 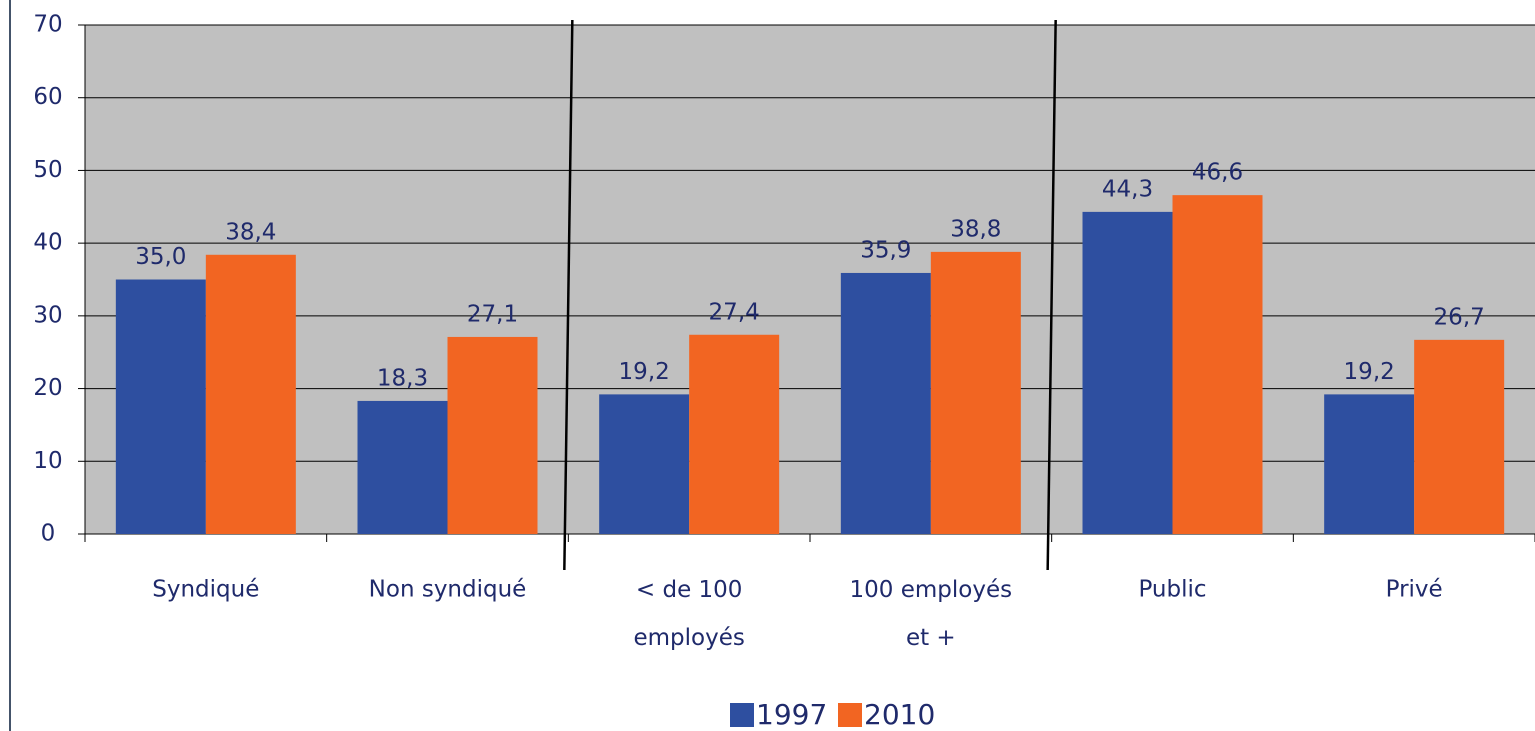 I want to click on value-label: 26,7, so click(x=1459, y=317).